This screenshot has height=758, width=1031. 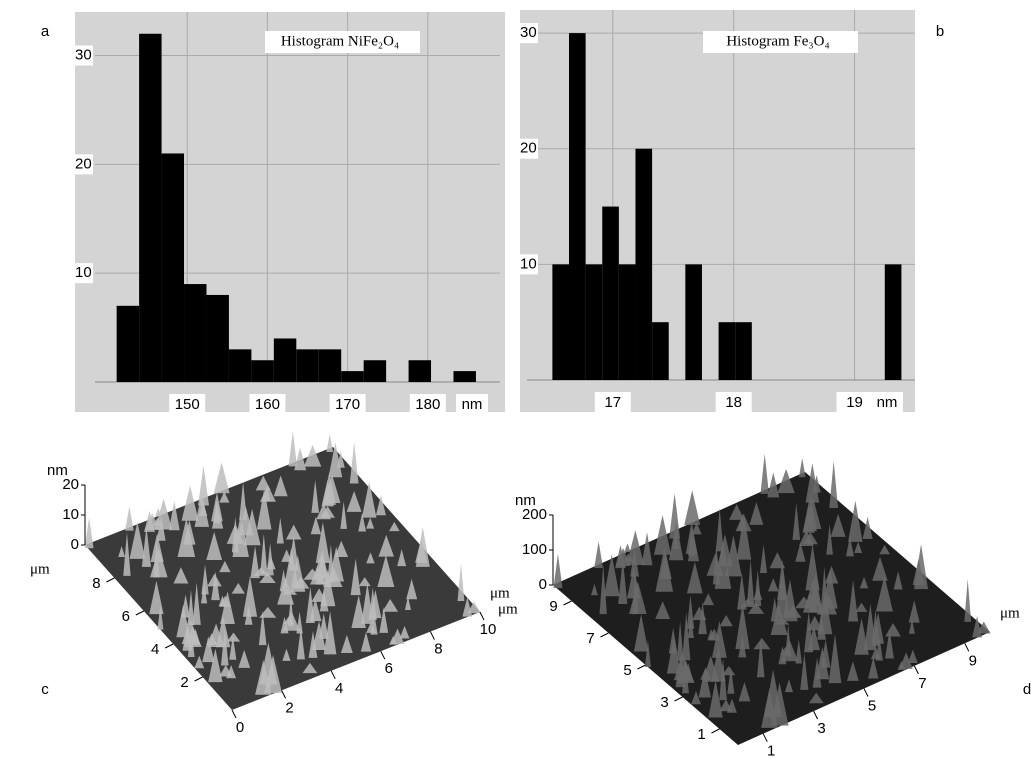 What do you see at coordinates (45, 31) in the screenshot?
I see `panel-label: a` at bounding box center [45, 31].